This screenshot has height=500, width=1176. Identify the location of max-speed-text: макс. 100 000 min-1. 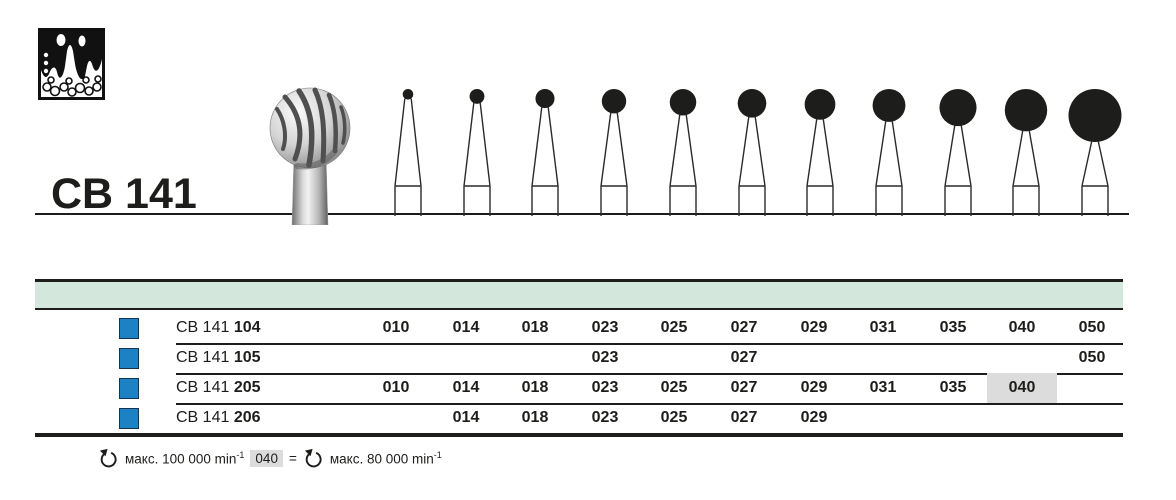
(185, 458).